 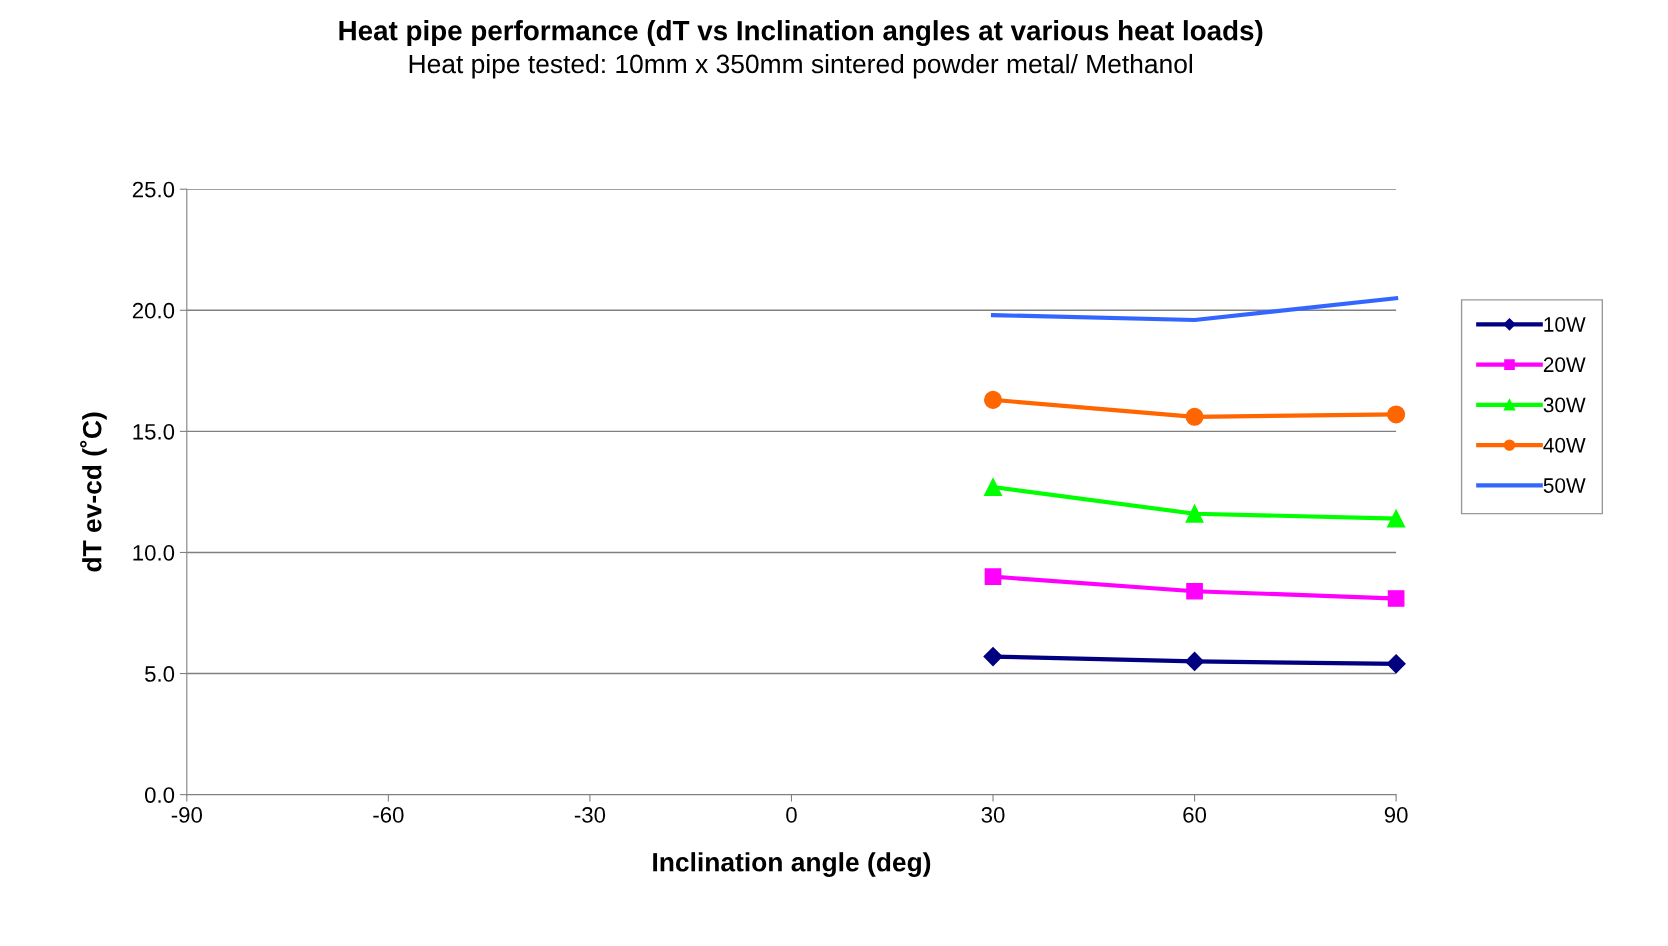 What do you see at coordinates (1195, 815) in the screenshot?
I see `x-tick-label: 60` at bounding box center [1195, 815].